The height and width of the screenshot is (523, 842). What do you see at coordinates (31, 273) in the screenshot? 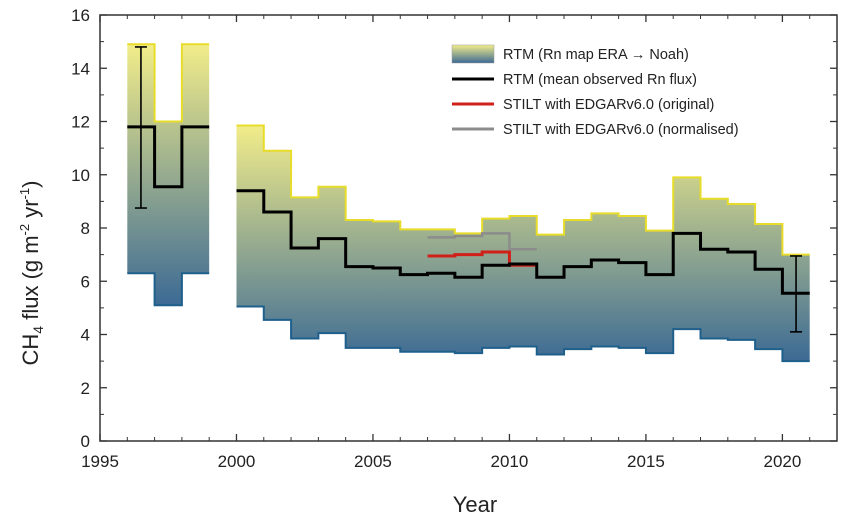
I see `y-axis-title: CH4 flux (g m-2 yr-1)` at bounding box center [31, 273].